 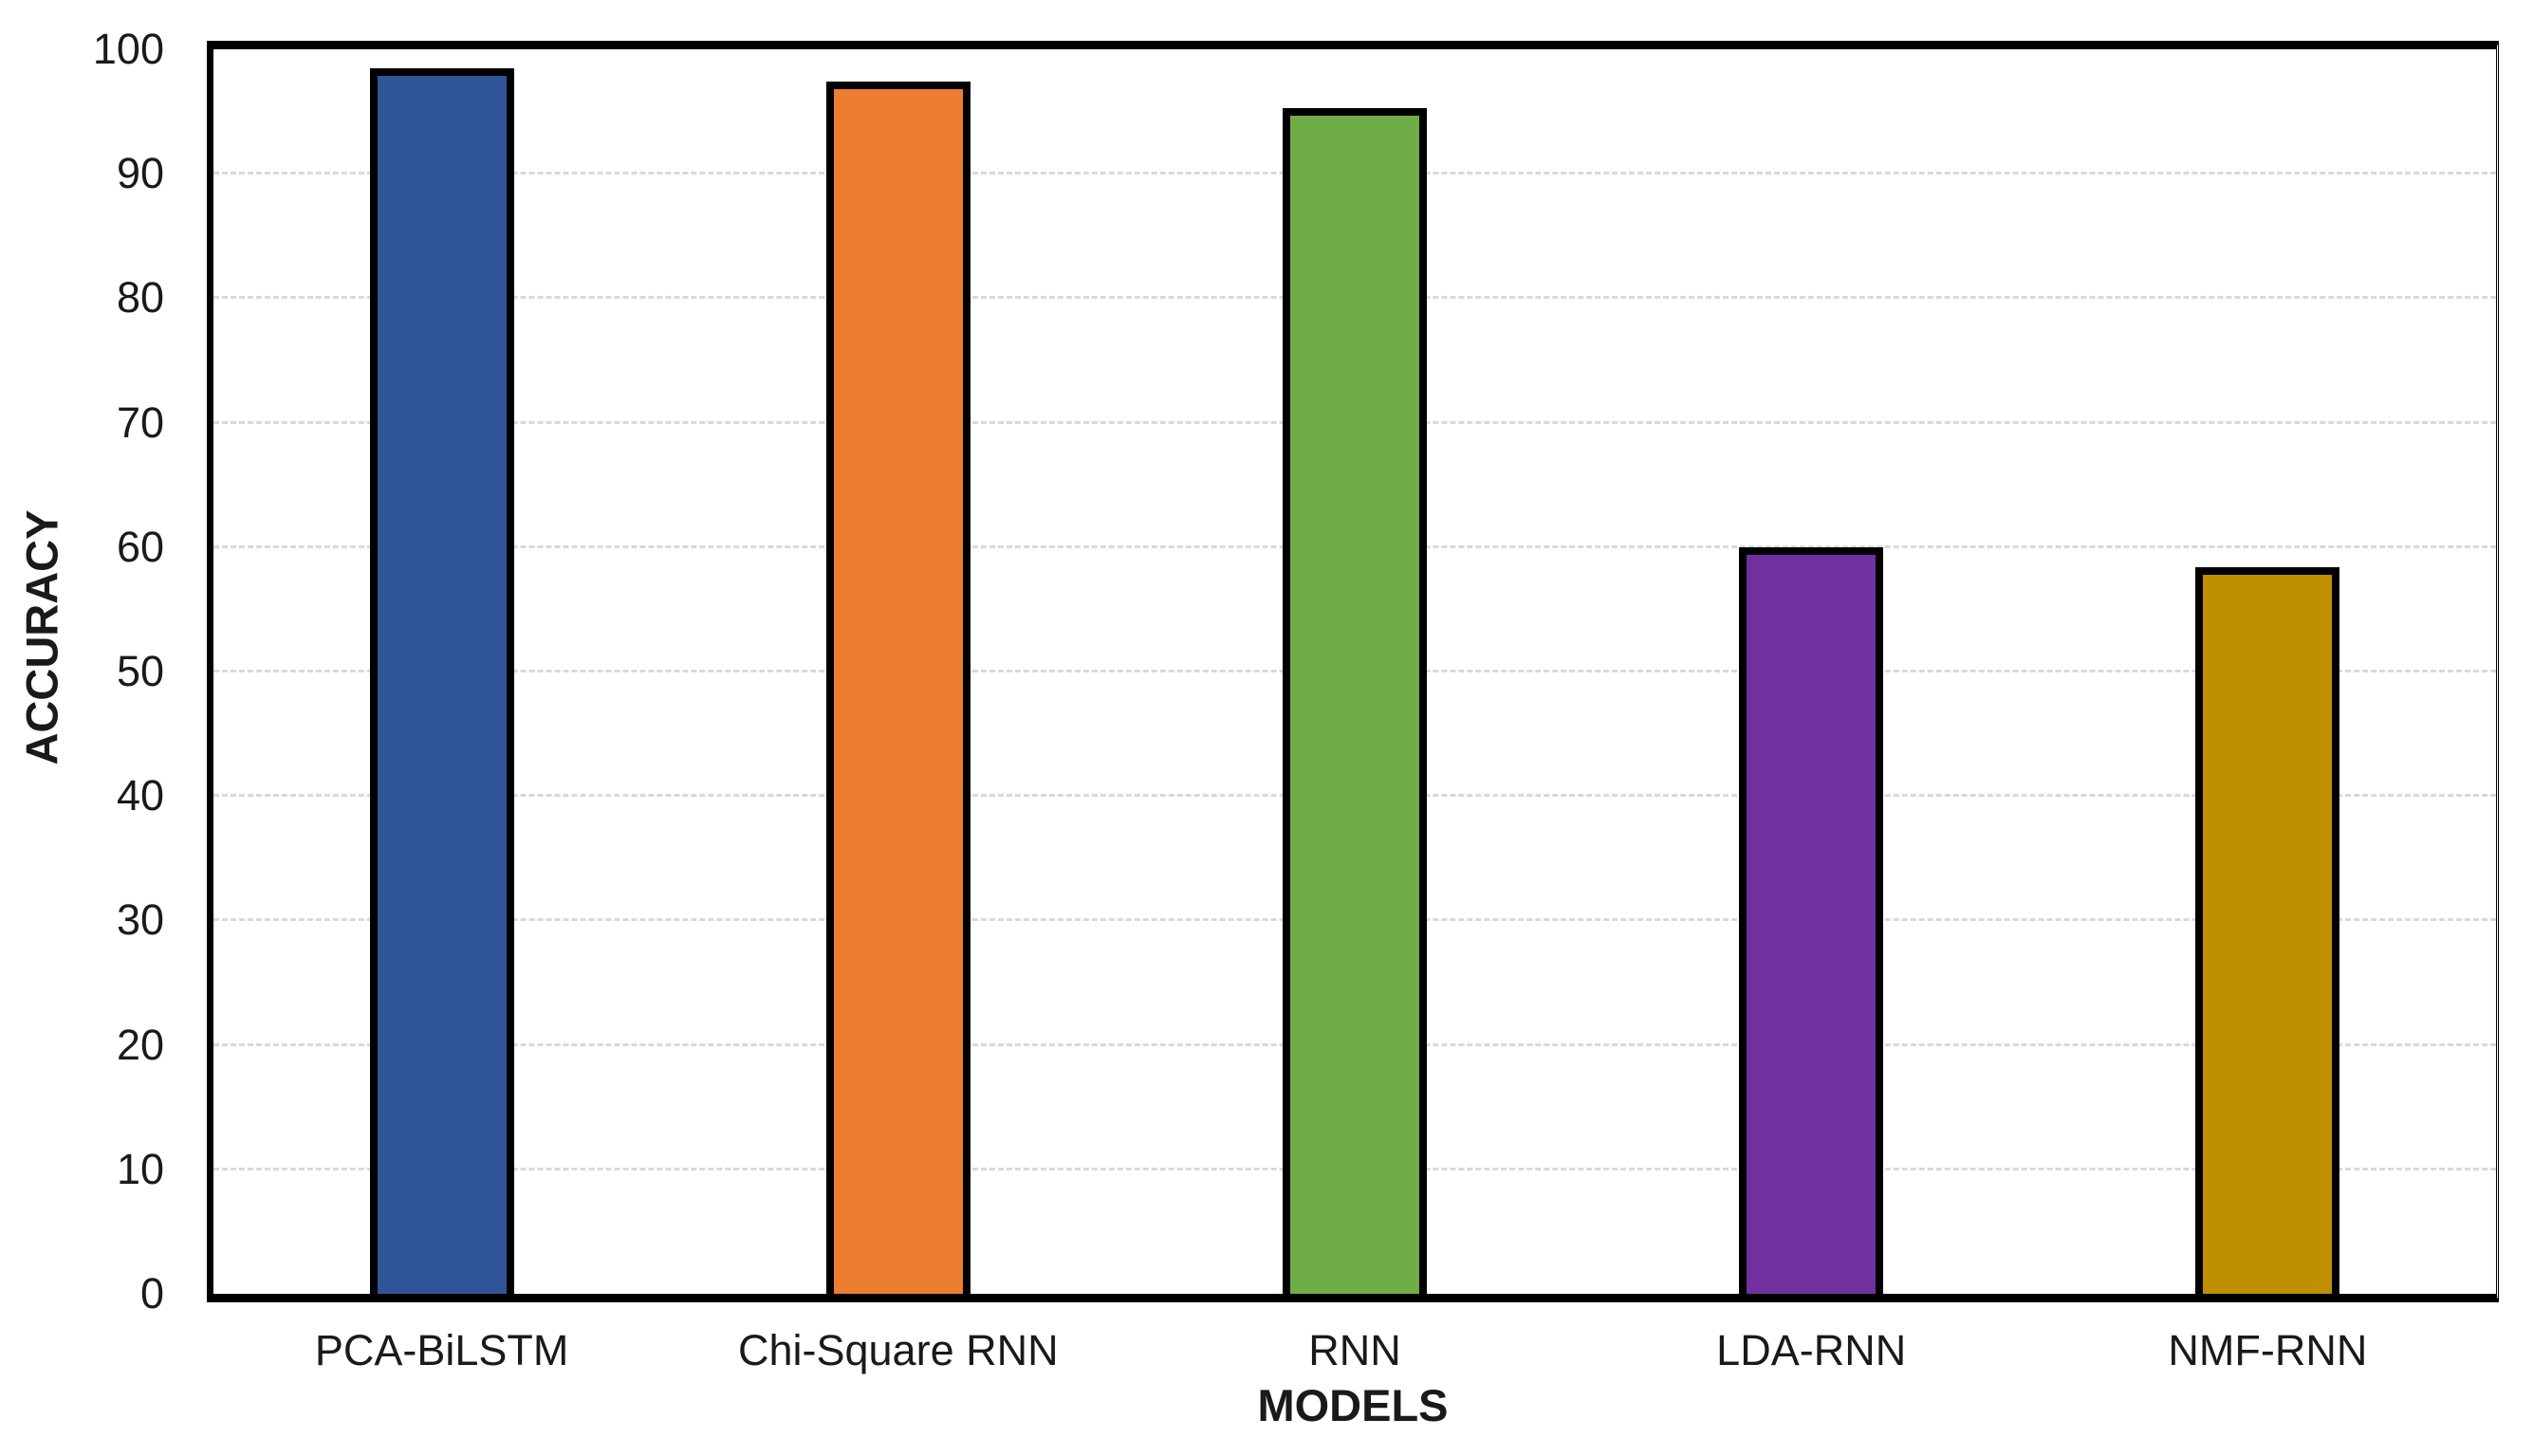 I want to click on x-tick-label-nmf-rnn: NMF-RNN, so click(x=2268, y=1350).